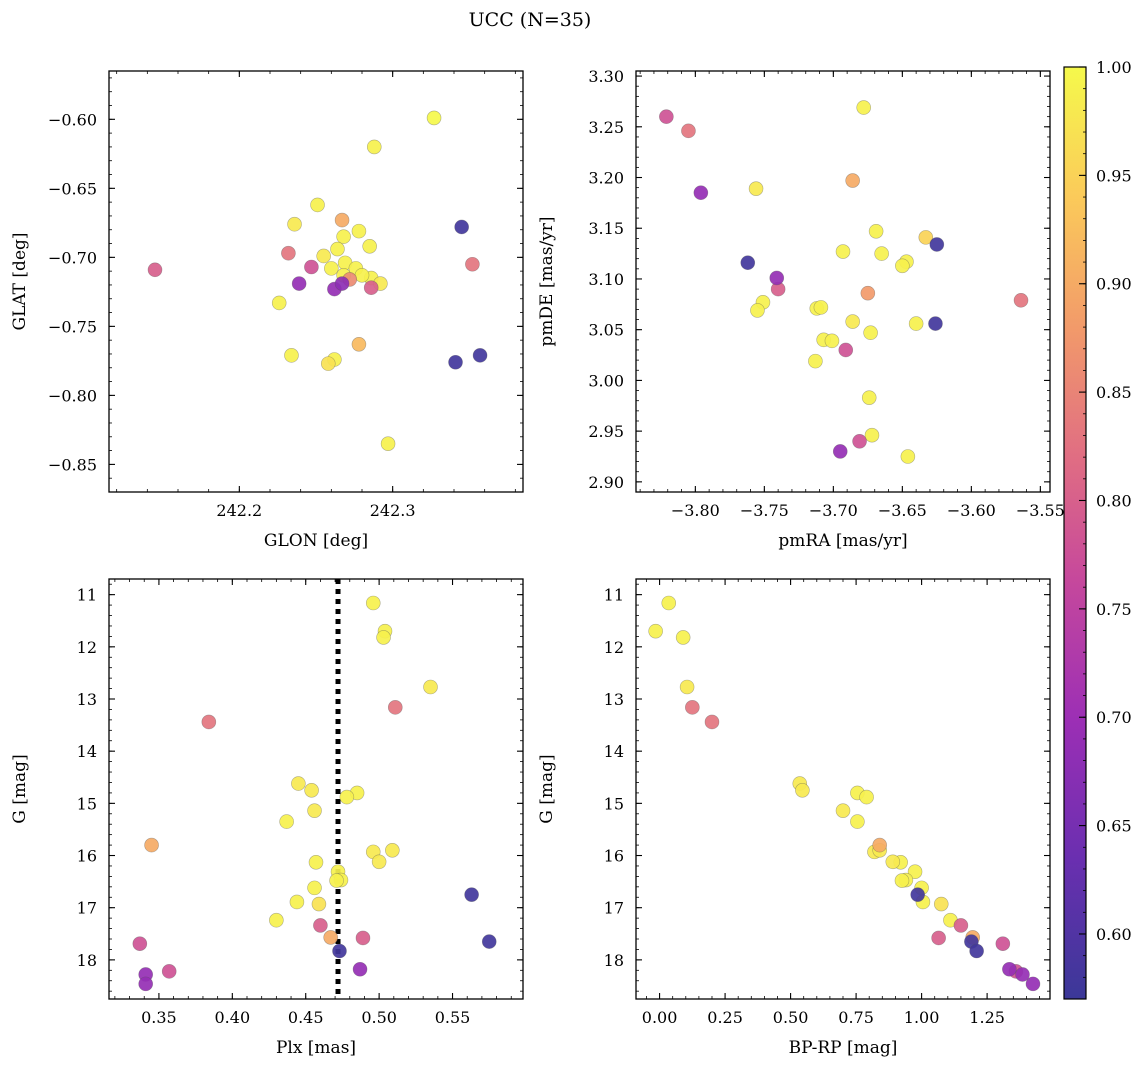 This screenshot has width=1148, height=1067. Describe the element at coordinates (1040, 510) in the screenshot. I see `x-tick-label: −3.55` at that location.